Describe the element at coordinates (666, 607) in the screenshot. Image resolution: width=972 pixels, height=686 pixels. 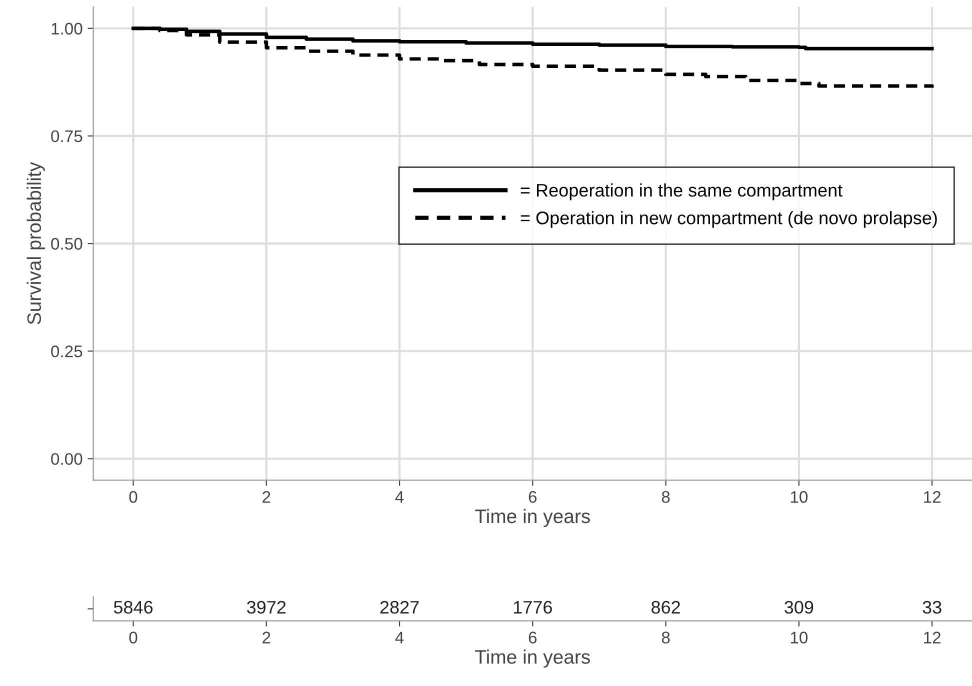
I see `data-label: 862` at that location.